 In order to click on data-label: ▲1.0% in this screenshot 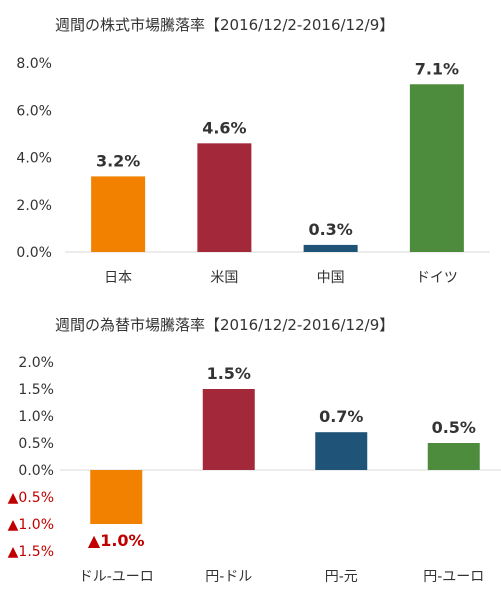, I will do `click(116, 540)`.